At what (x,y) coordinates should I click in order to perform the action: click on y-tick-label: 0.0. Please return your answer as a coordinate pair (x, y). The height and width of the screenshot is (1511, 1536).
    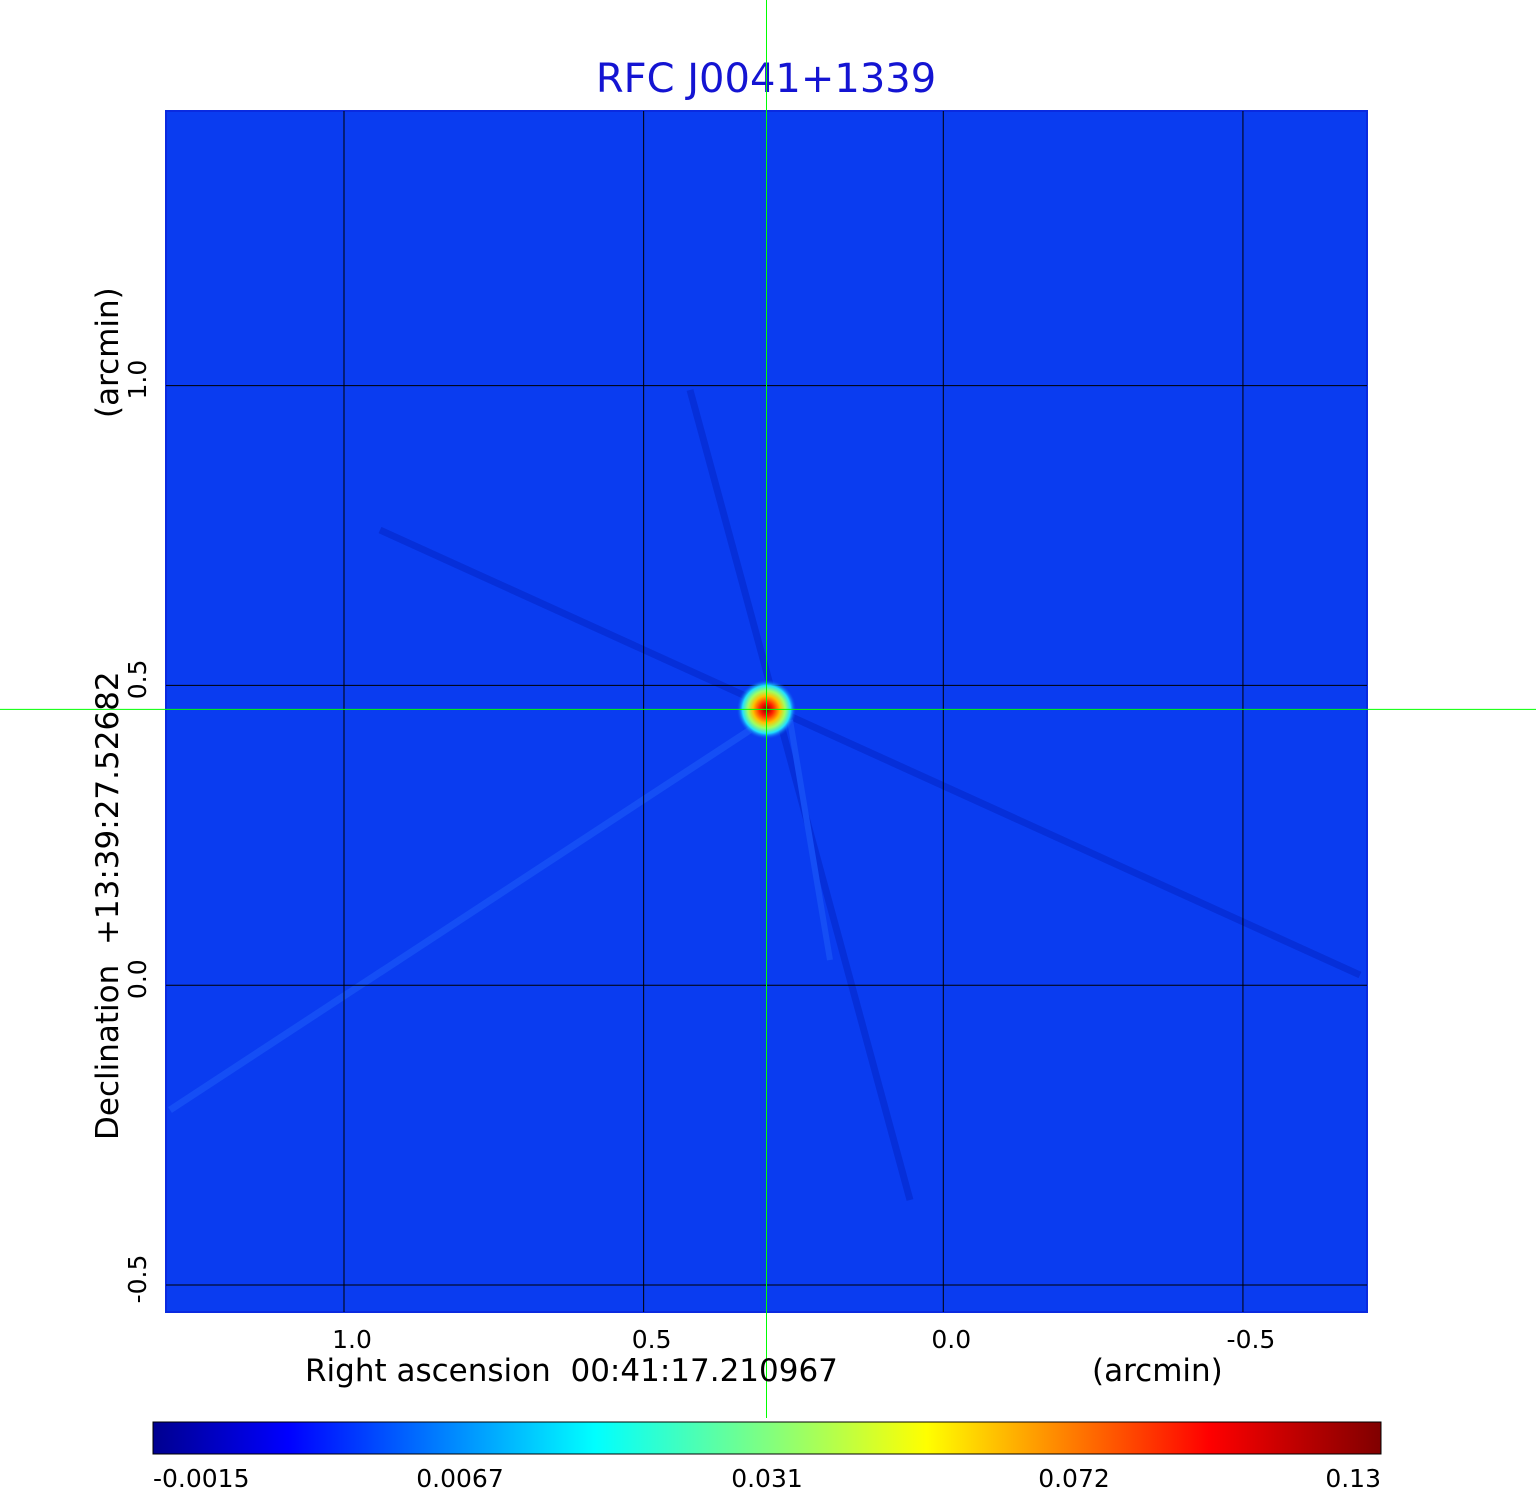
    Looking at the image, I should click on (137, 979).